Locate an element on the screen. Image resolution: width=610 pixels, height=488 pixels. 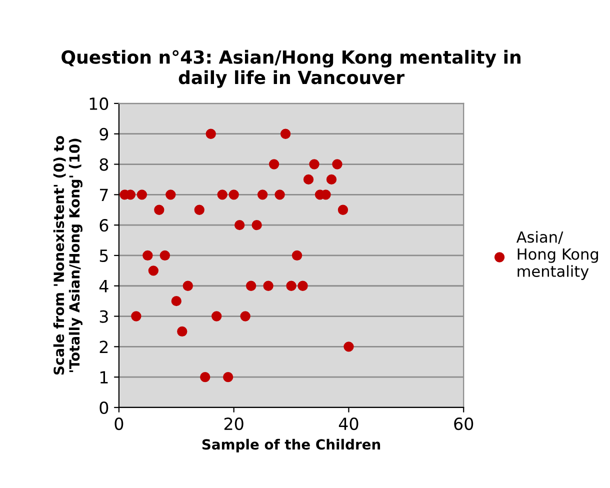
y-tick-label: 8 is located at coordinates (104, 164).